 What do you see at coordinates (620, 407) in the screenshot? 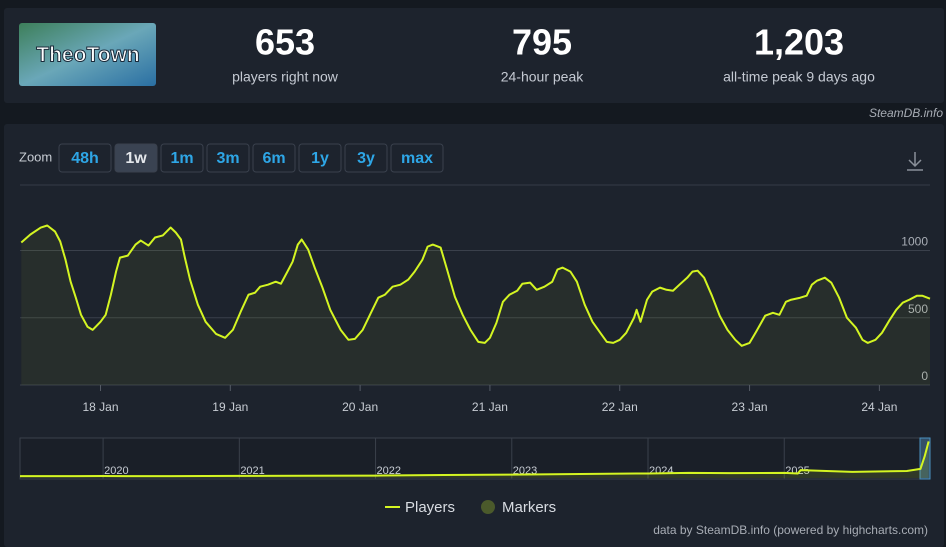
I see `x-tick-label: 22 Jan` at bounding box center [620, 407].